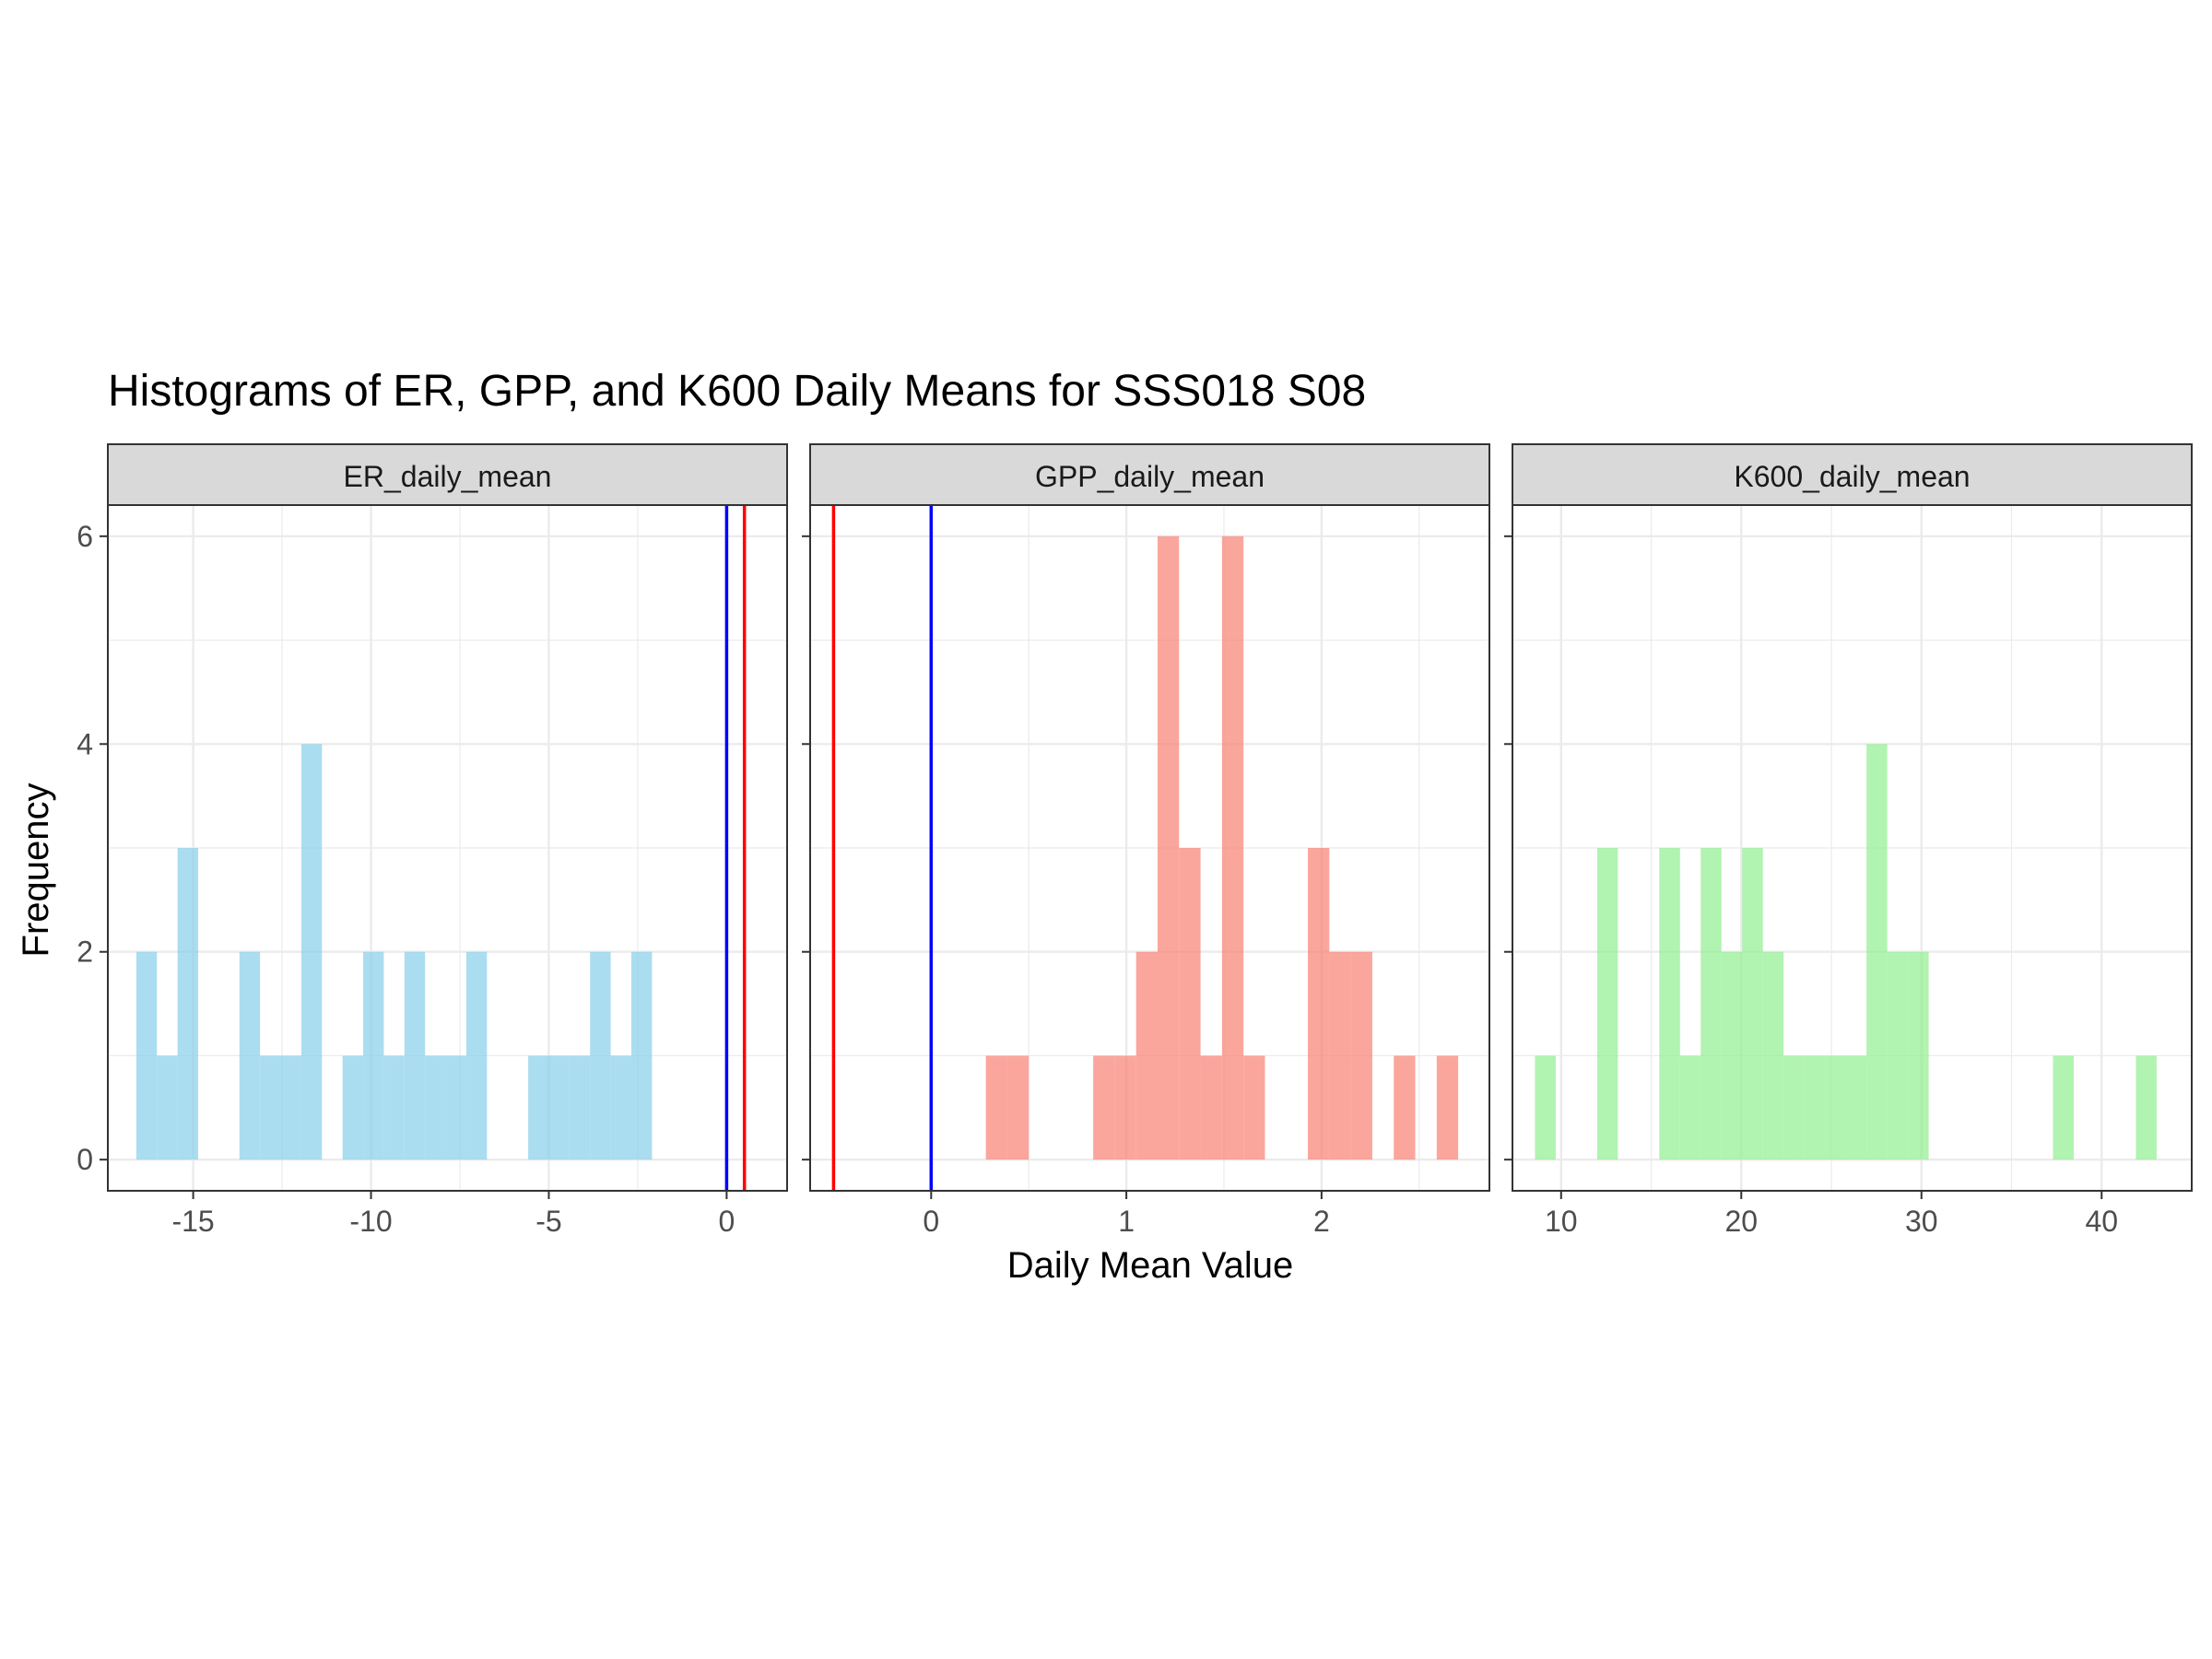  Describe the element at coordinates (548, 1221) in the screenshot. I see `x-tick-label: -5` at that location.